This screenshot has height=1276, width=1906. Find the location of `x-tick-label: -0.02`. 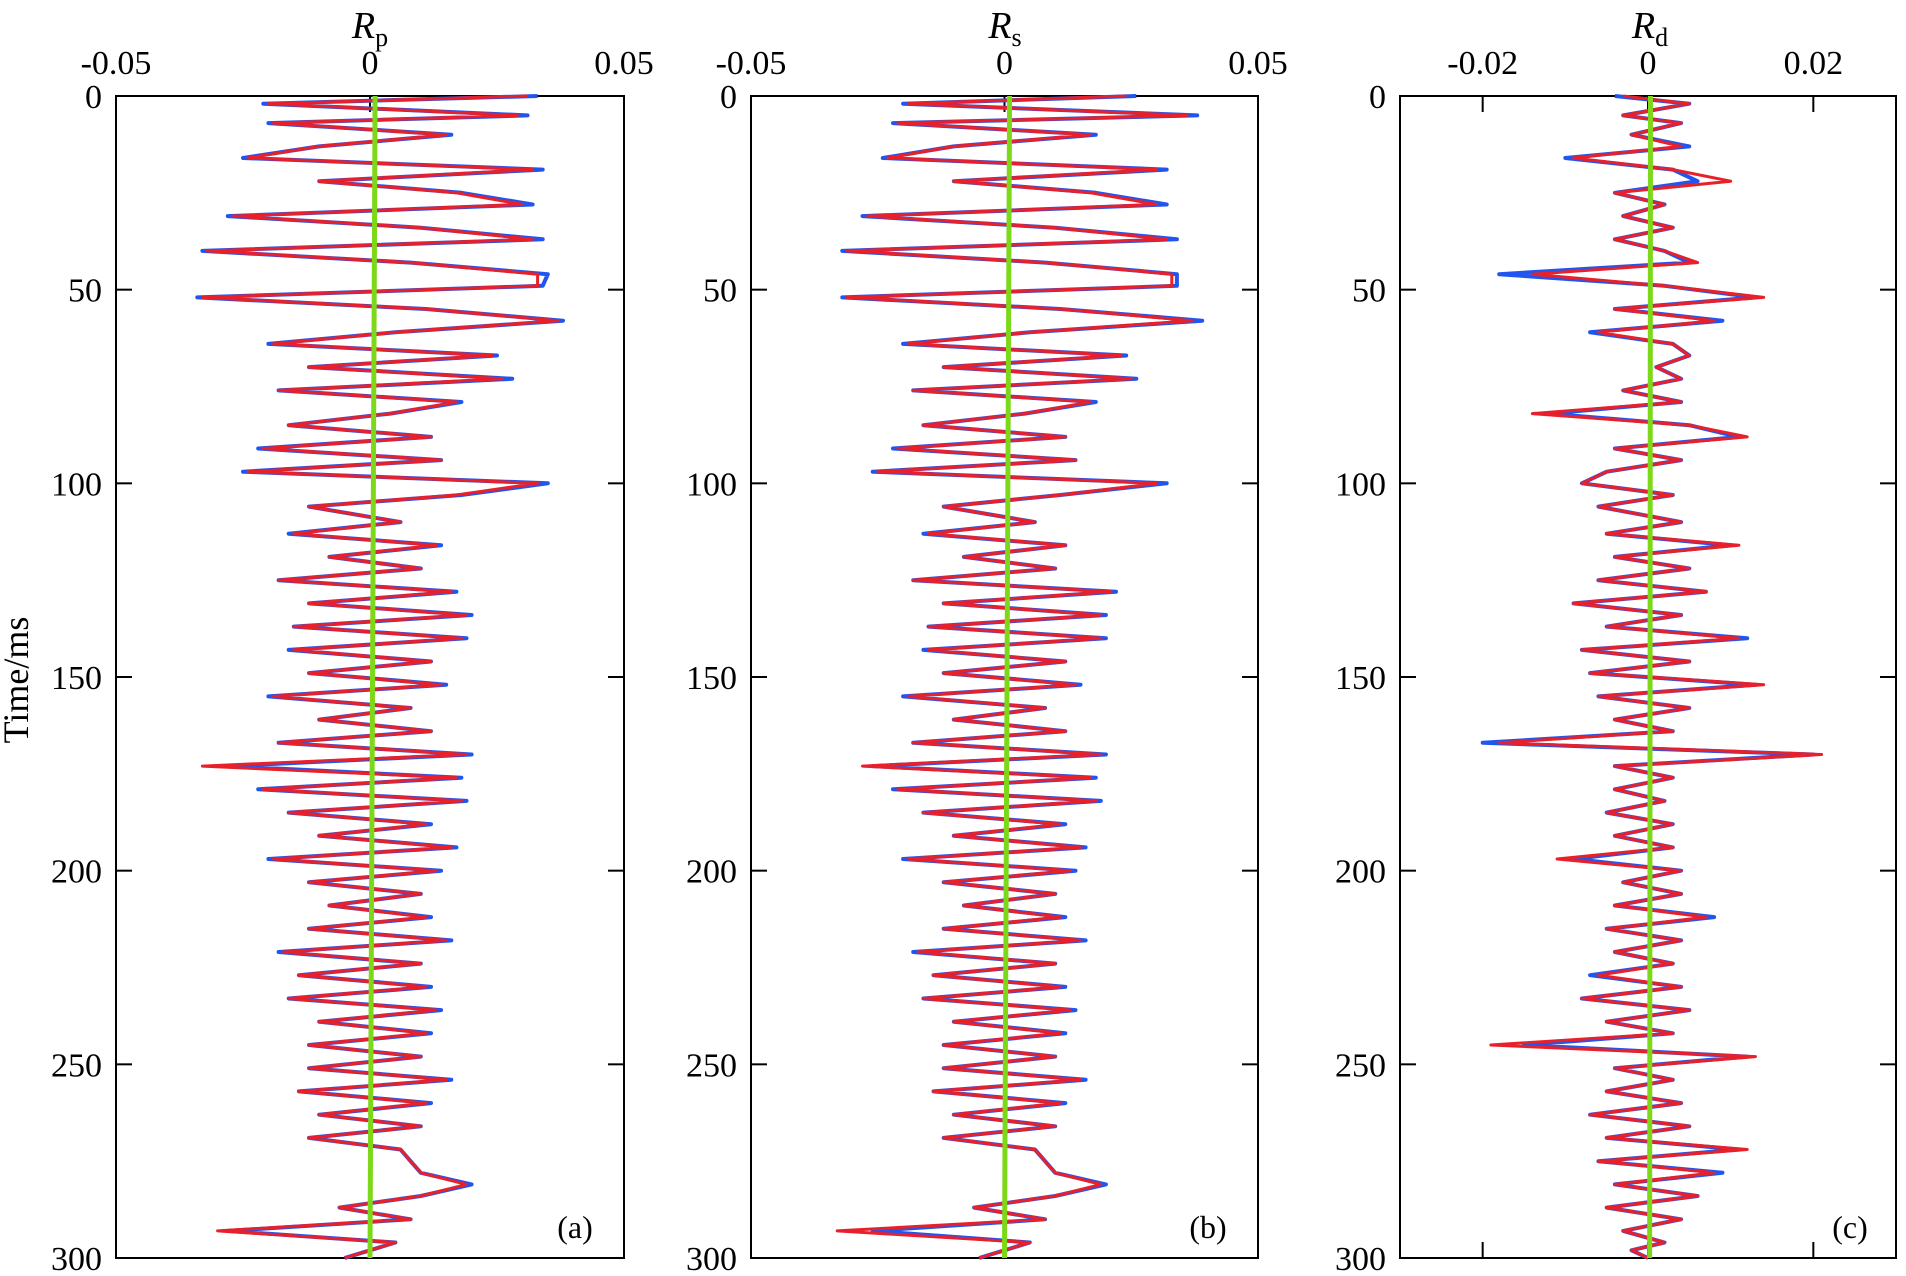

x-tick-label: -0.02 is located at coordinates (1482, 63).